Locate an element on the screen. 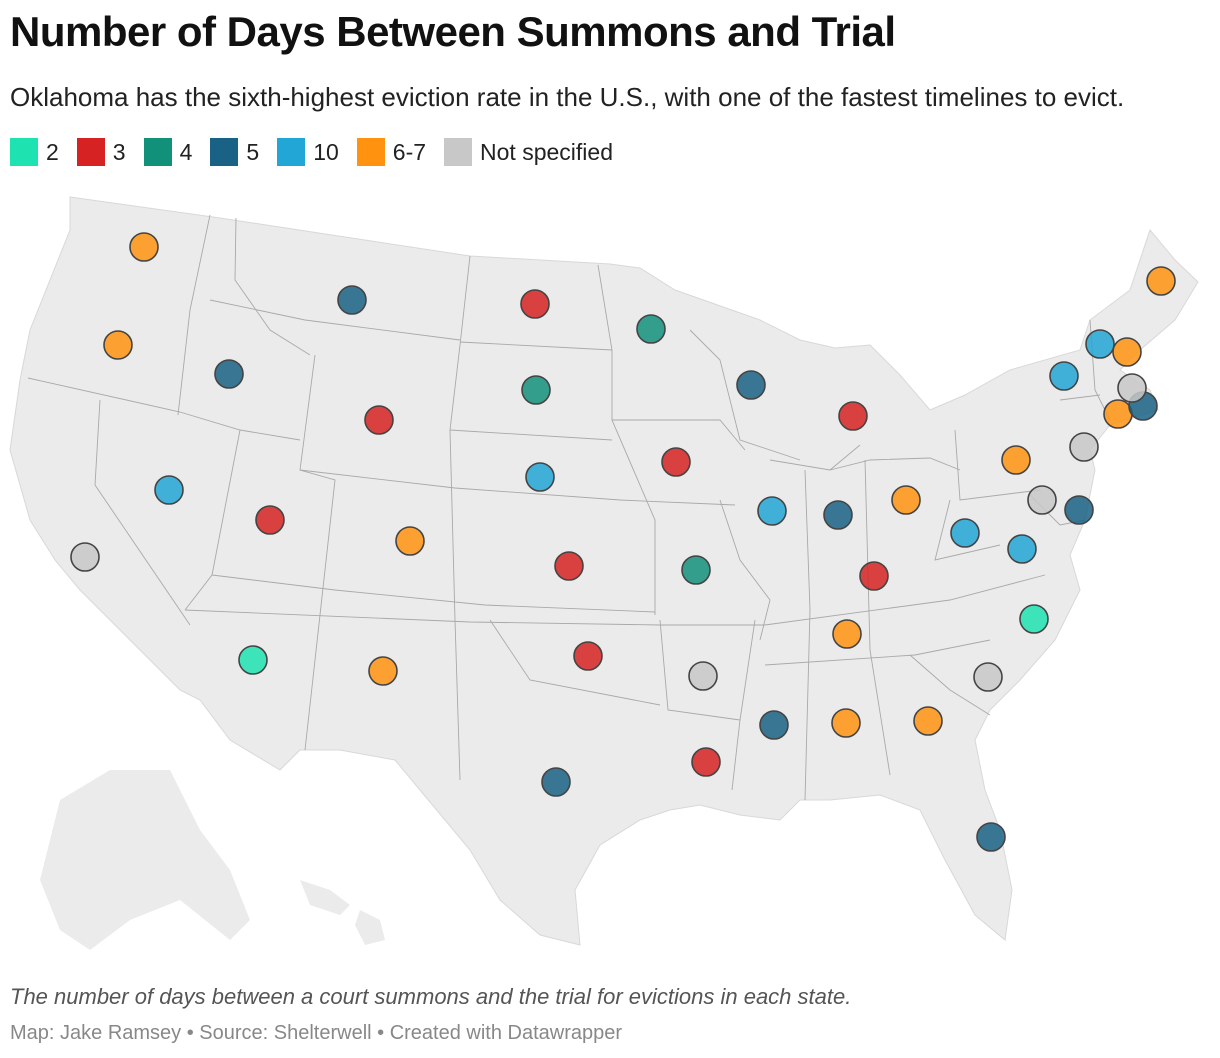  legend-label: 6-7 is located at coordinates (409, 151).